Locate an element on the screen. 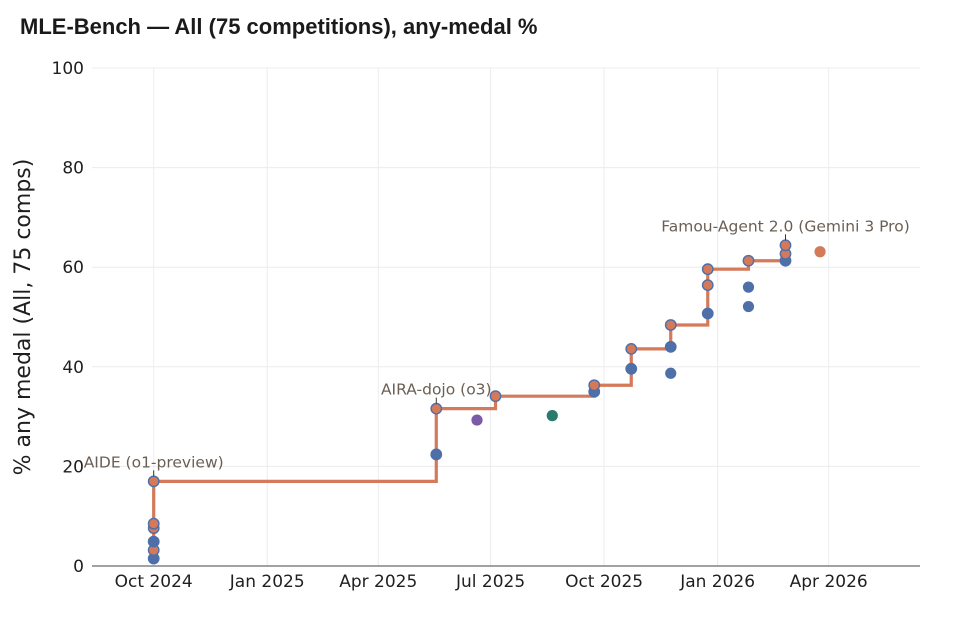 Image resolution: width=960 pixels, height=634 pixels. x-tick-label: Jan 2026 is located at coordinates (717, 582).